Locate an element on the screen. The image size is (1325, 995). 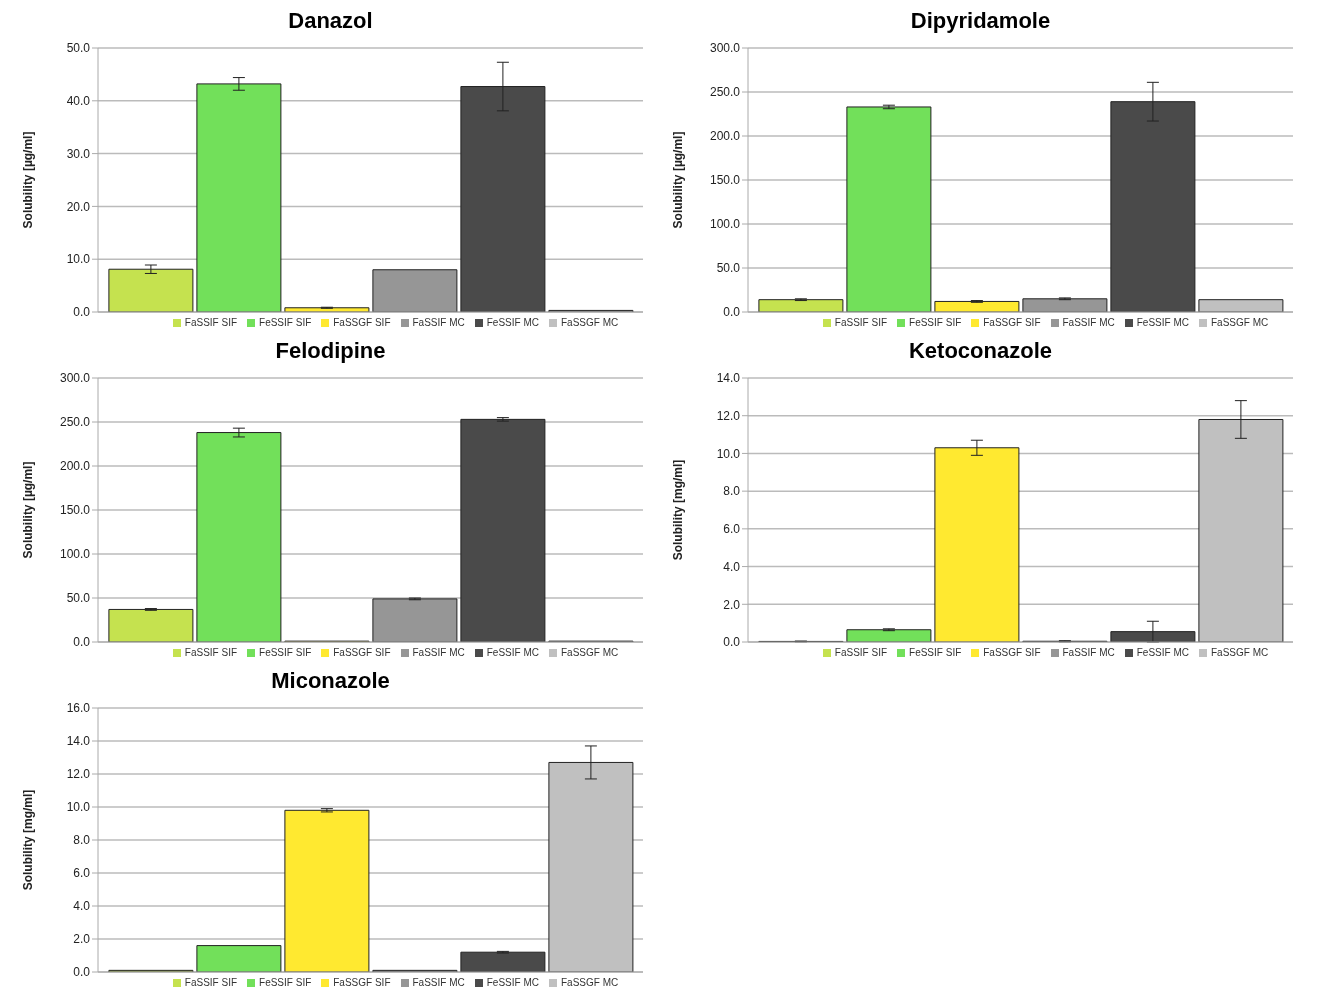
y-tick-label: 20.0 is located at coordinates (78, 206).